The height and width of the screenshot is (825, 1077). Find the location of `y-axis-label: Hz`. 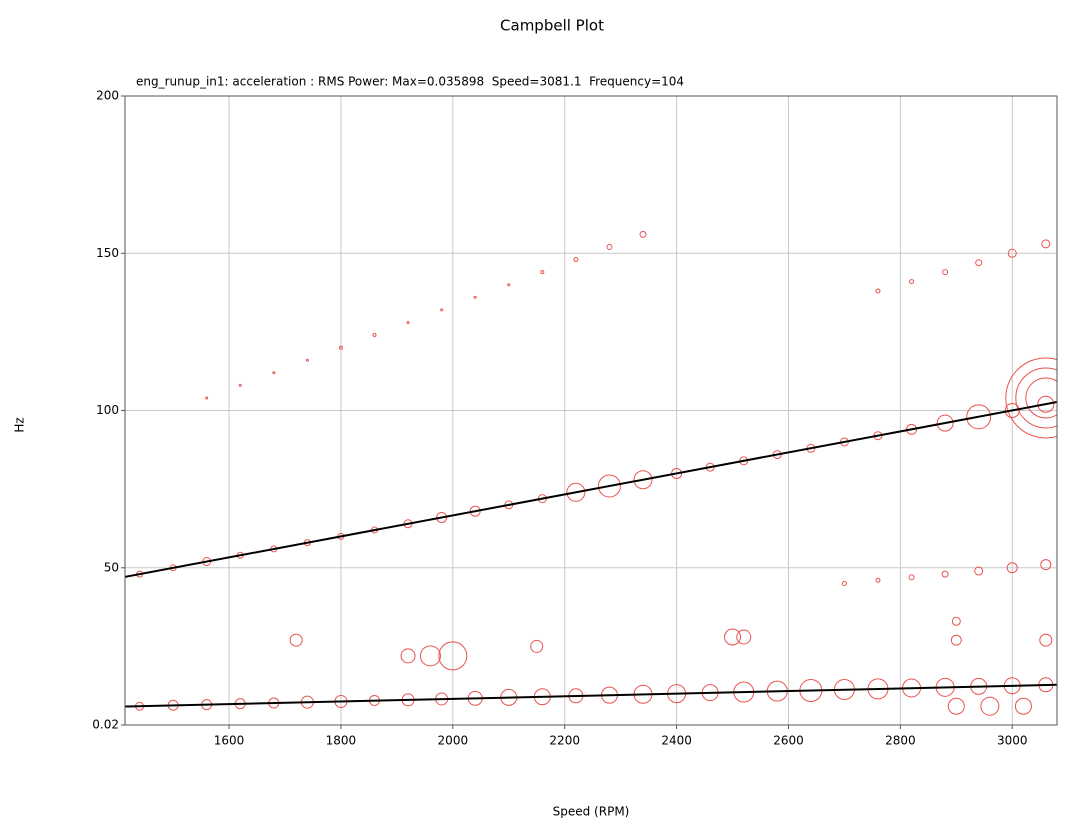

y-axis-label: Hz is located at coordinates (20, 424).